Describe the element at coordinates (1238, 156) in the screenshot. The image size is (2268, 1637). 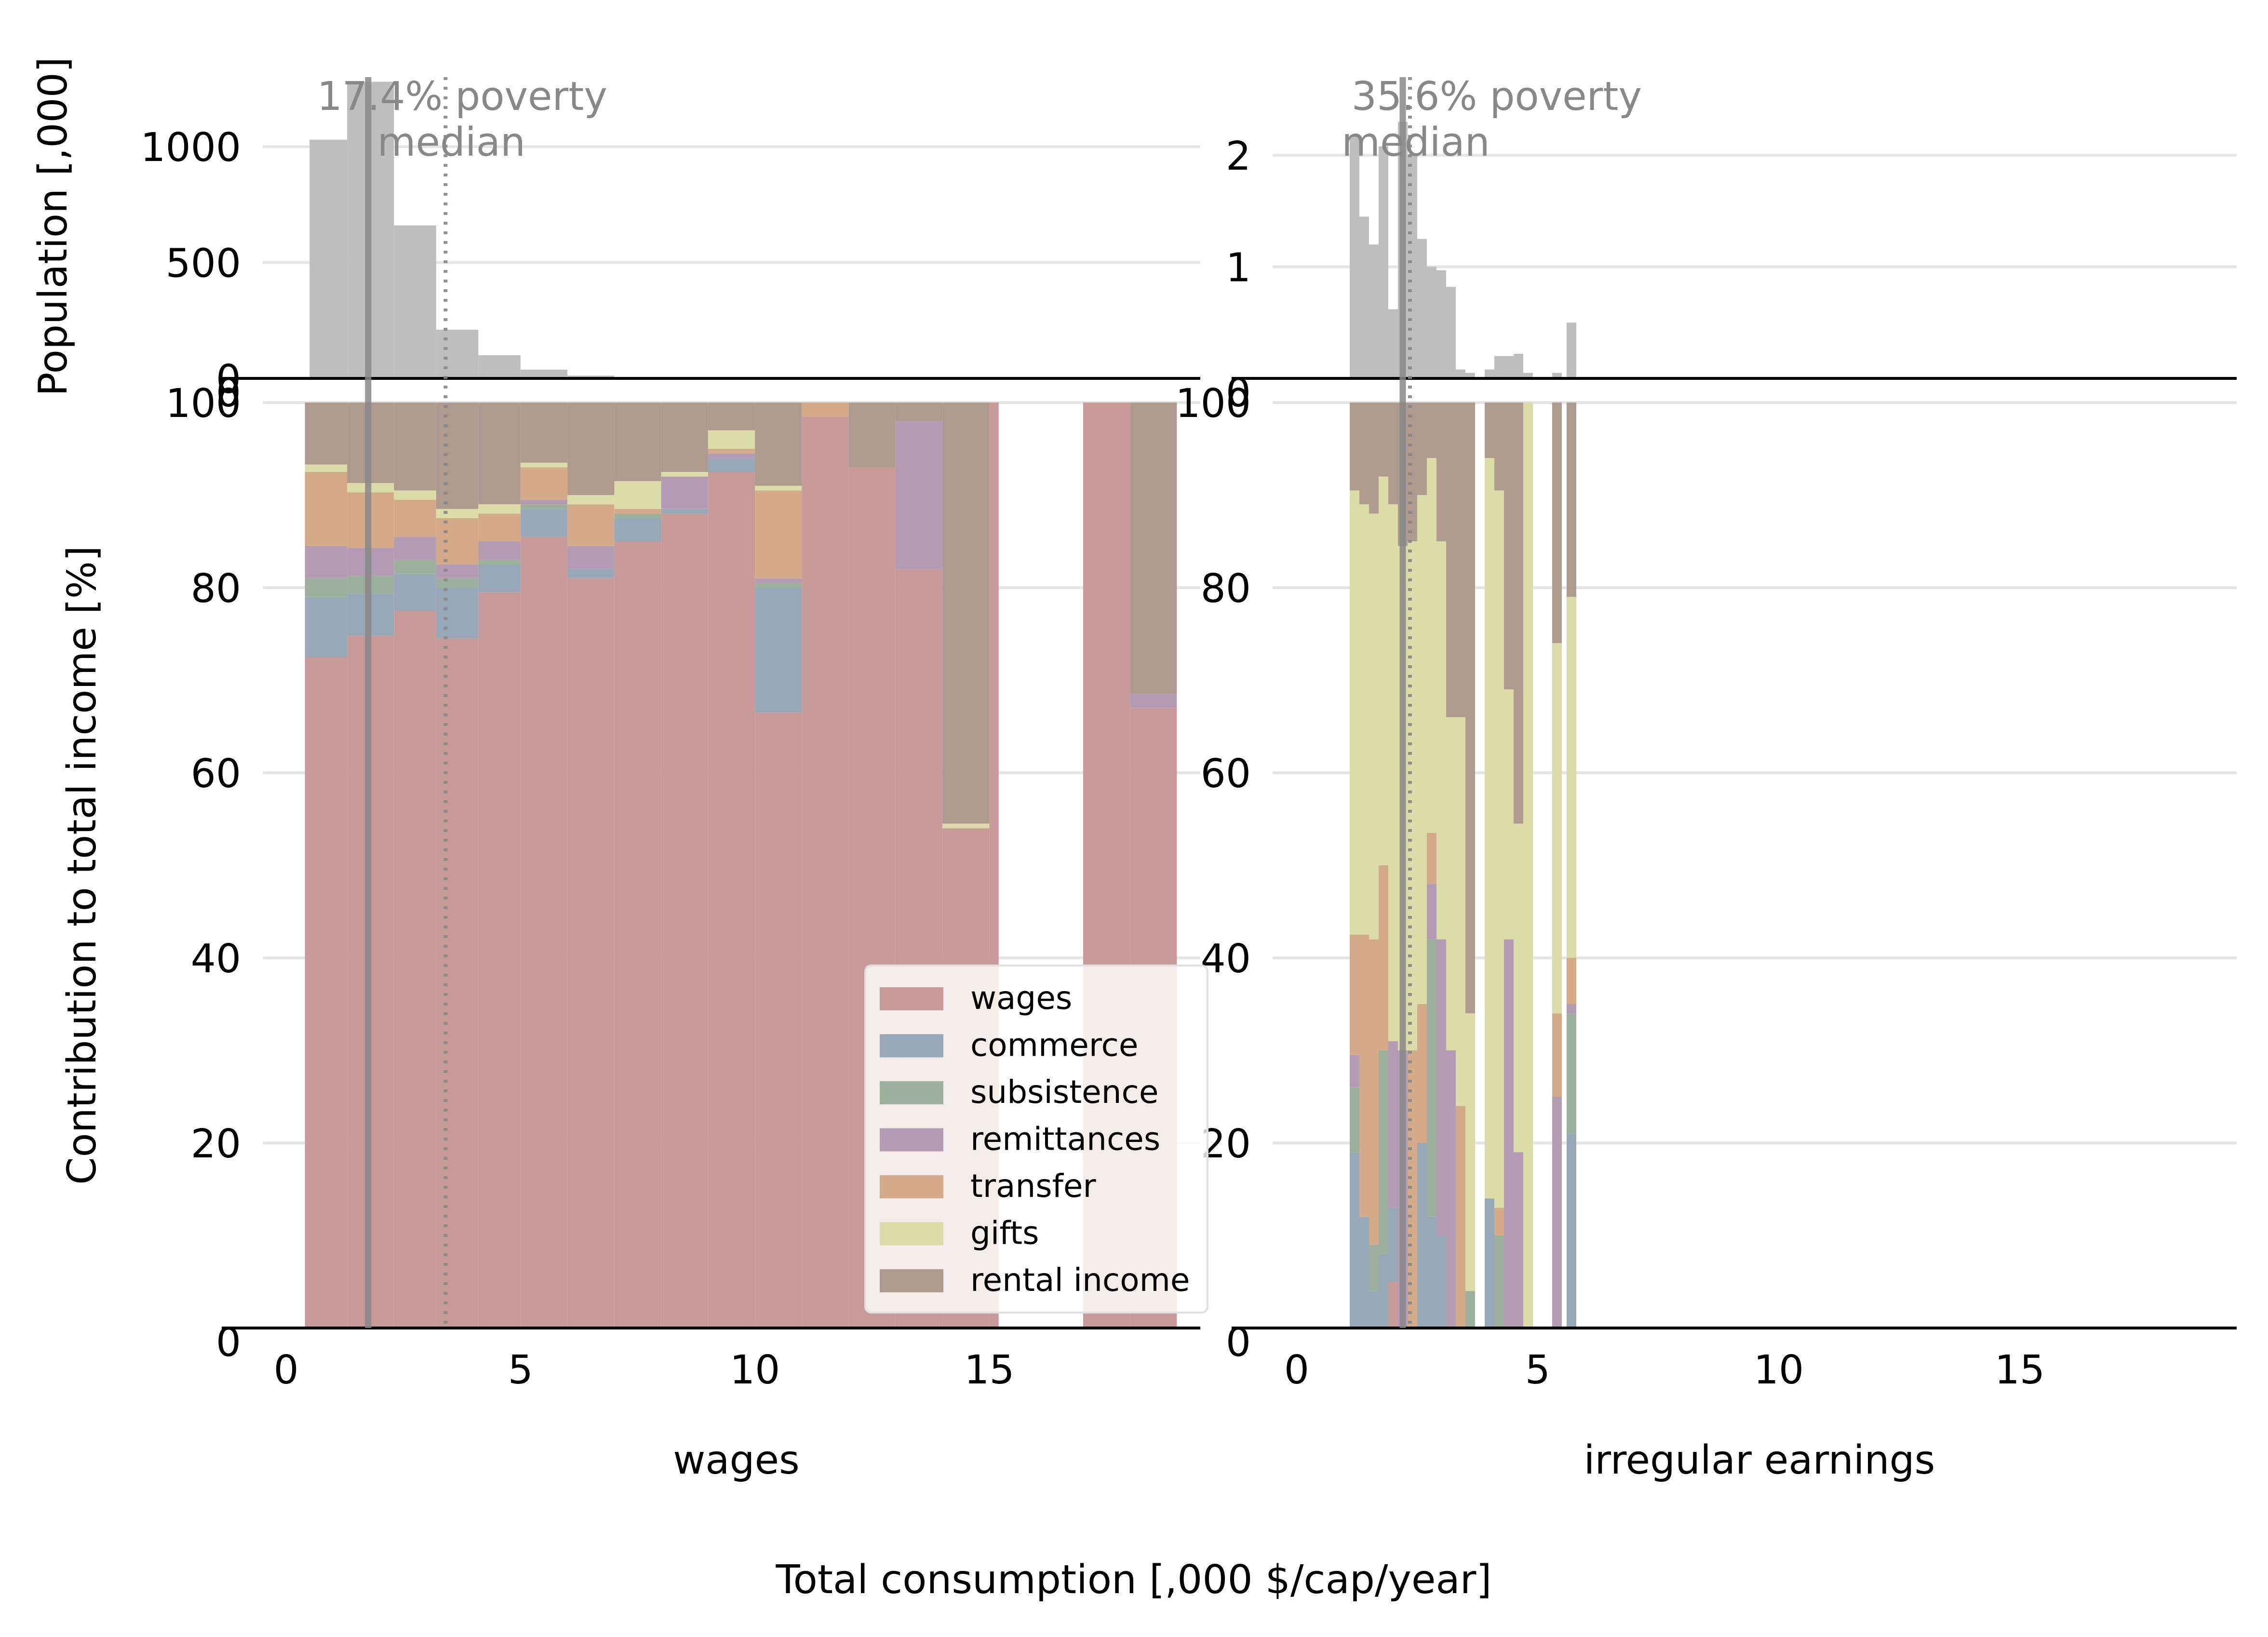
I see `hist-ytick-label: 2` at that location.